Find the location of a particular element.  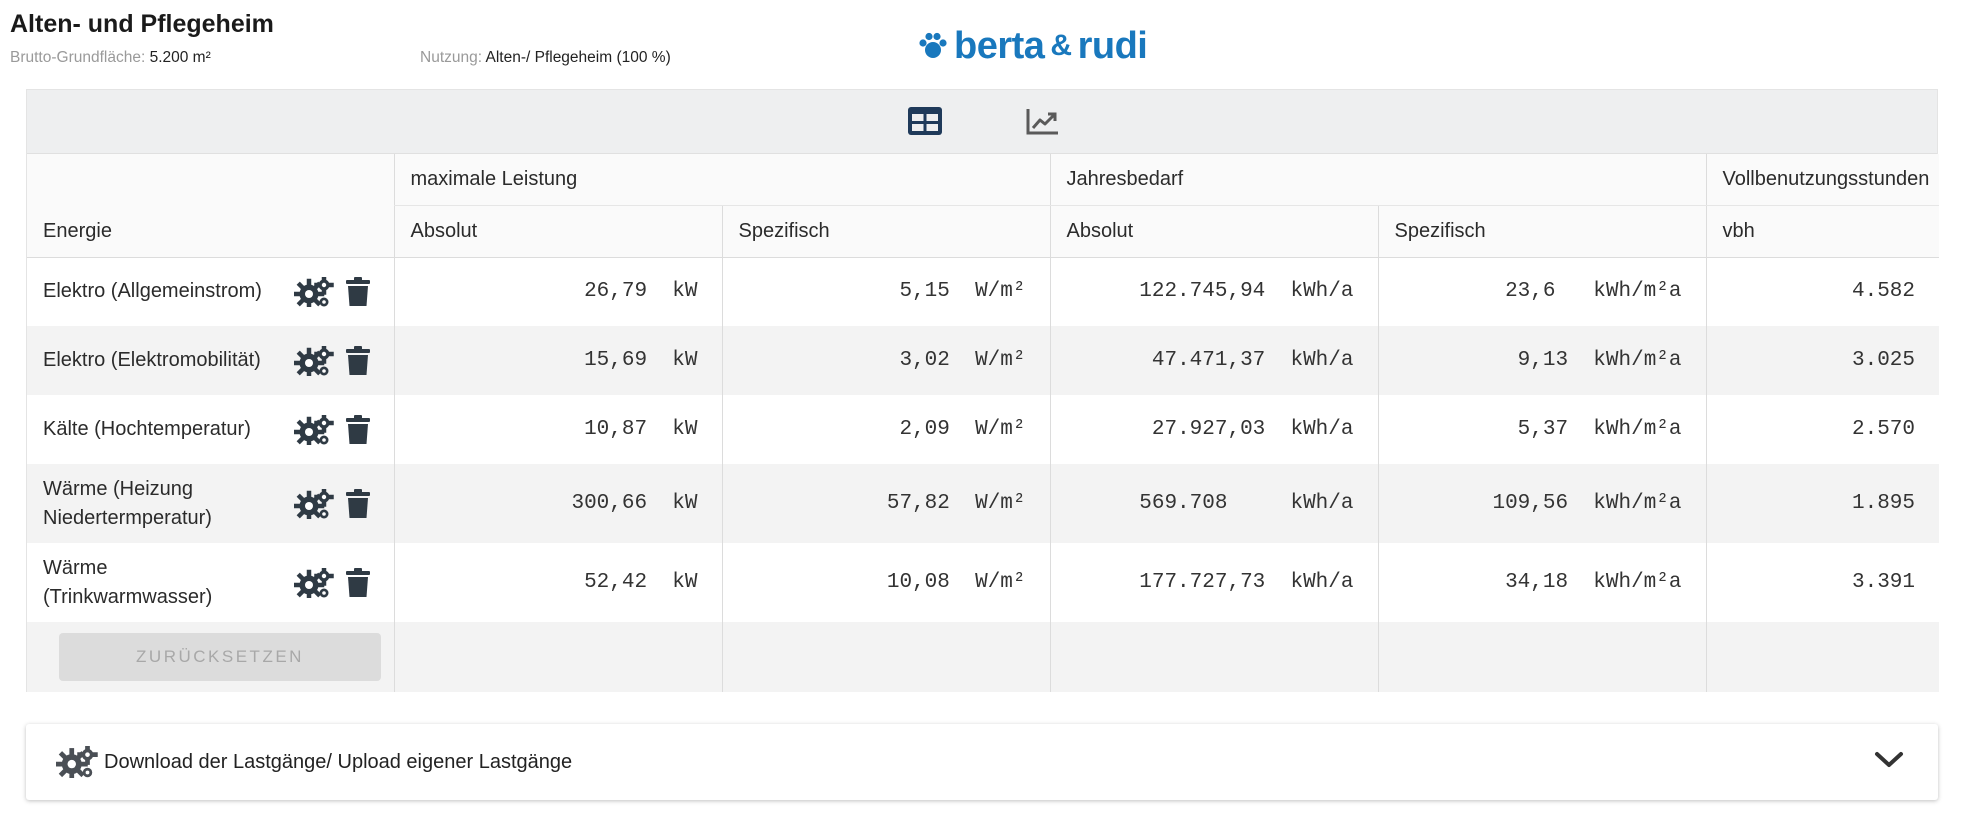

power-specific-cell: 5,15 W/m² is located at coordinates (885, 291).